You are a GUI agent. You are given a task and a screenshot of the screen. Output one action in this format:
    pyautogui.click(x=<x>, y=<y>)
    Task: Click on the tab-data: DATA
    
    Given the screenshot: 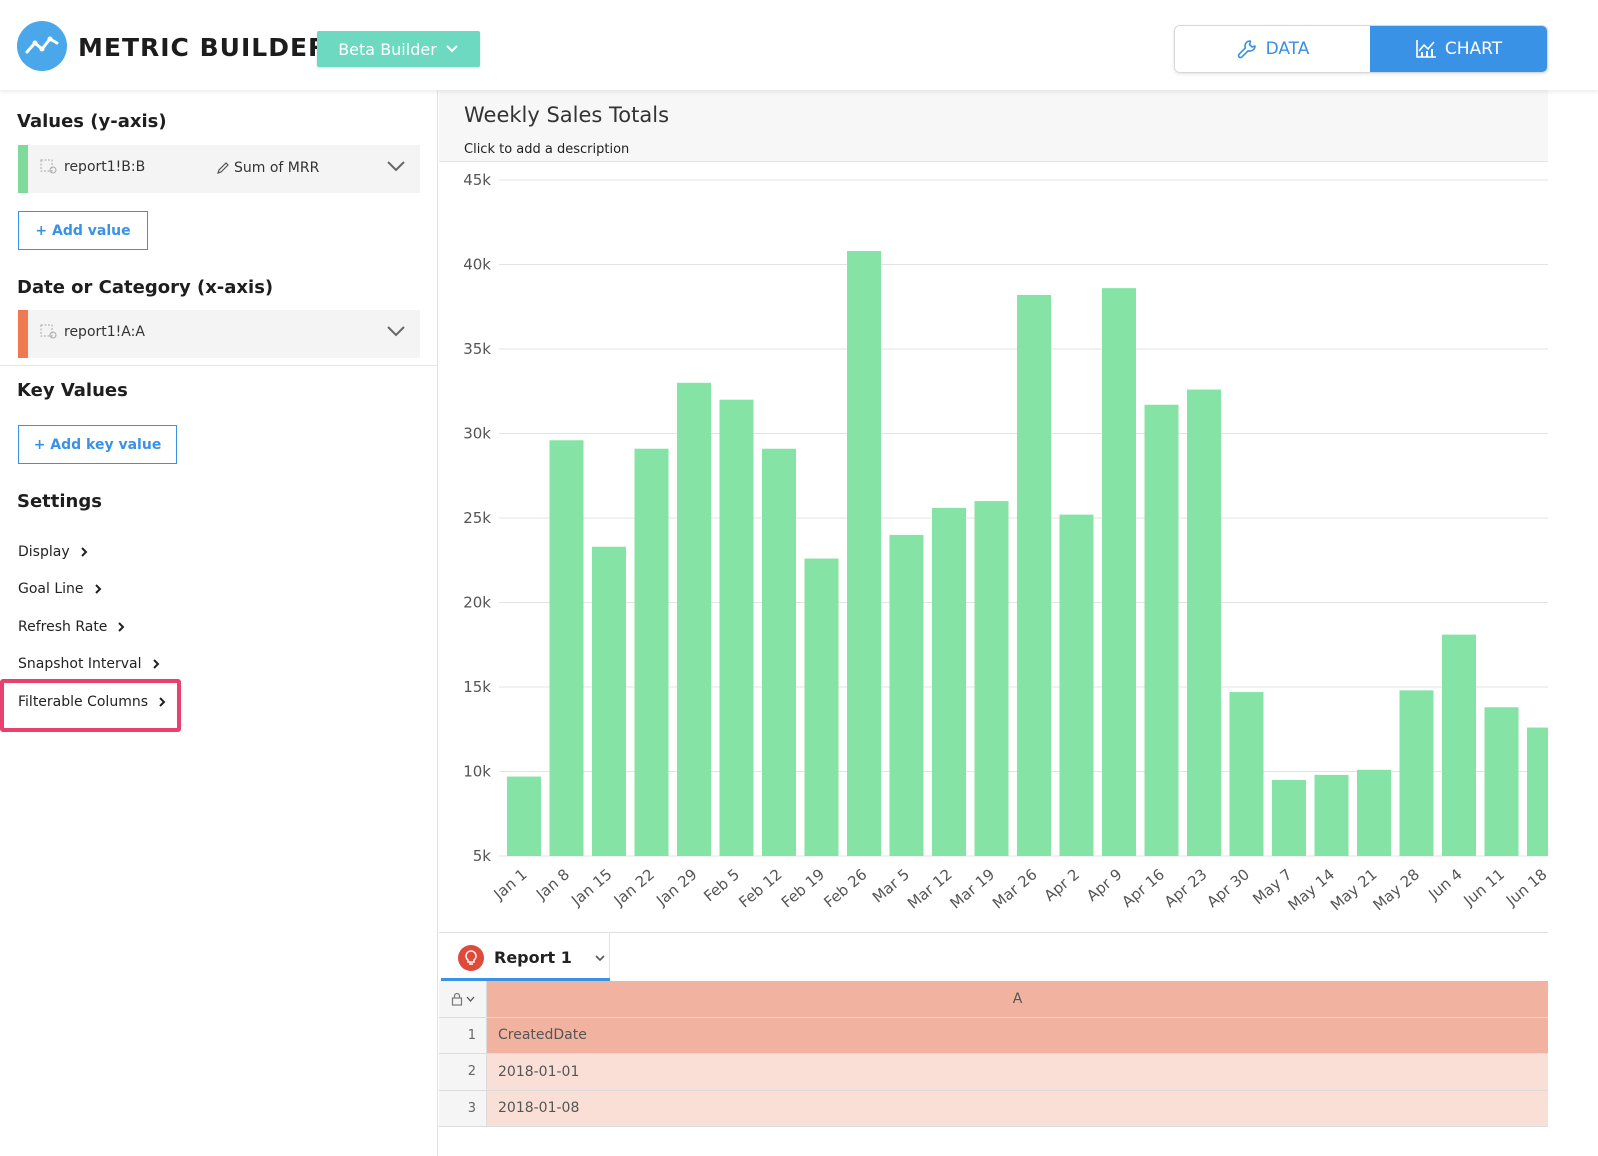 What is the action you would take?
    pyautogui.click(x=1272, y=49)
    